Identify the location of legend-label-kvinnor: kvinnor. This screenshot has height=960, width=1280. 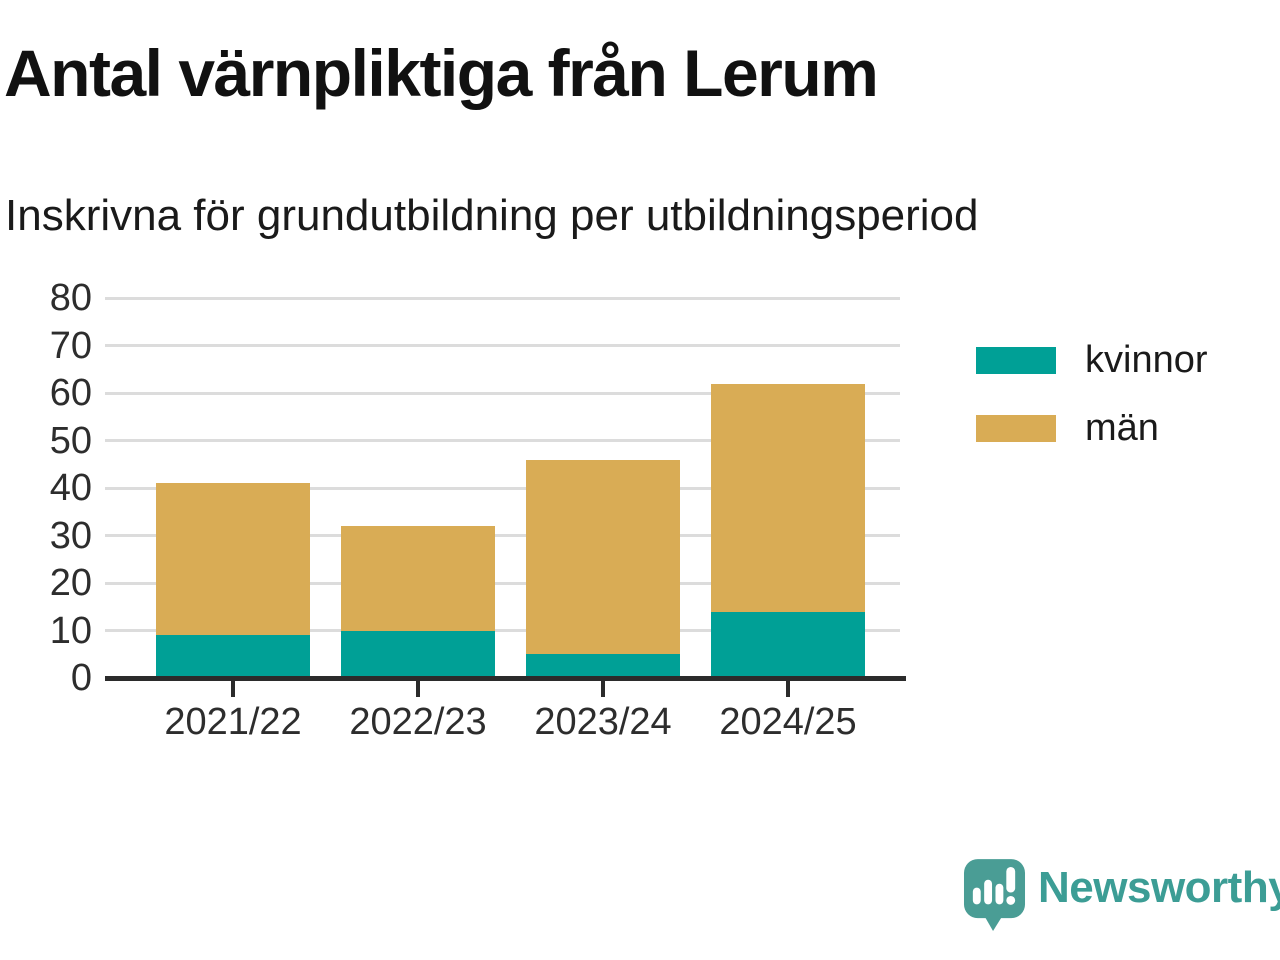
(1146, 360).